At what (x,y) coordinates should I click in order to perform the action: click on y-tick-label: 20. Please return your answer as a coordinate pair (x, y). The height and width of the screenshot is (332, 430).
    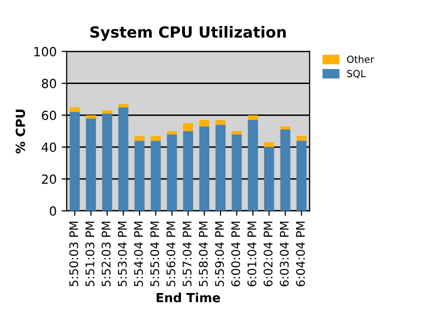
    Looking at the image, I should click on (49, 179).